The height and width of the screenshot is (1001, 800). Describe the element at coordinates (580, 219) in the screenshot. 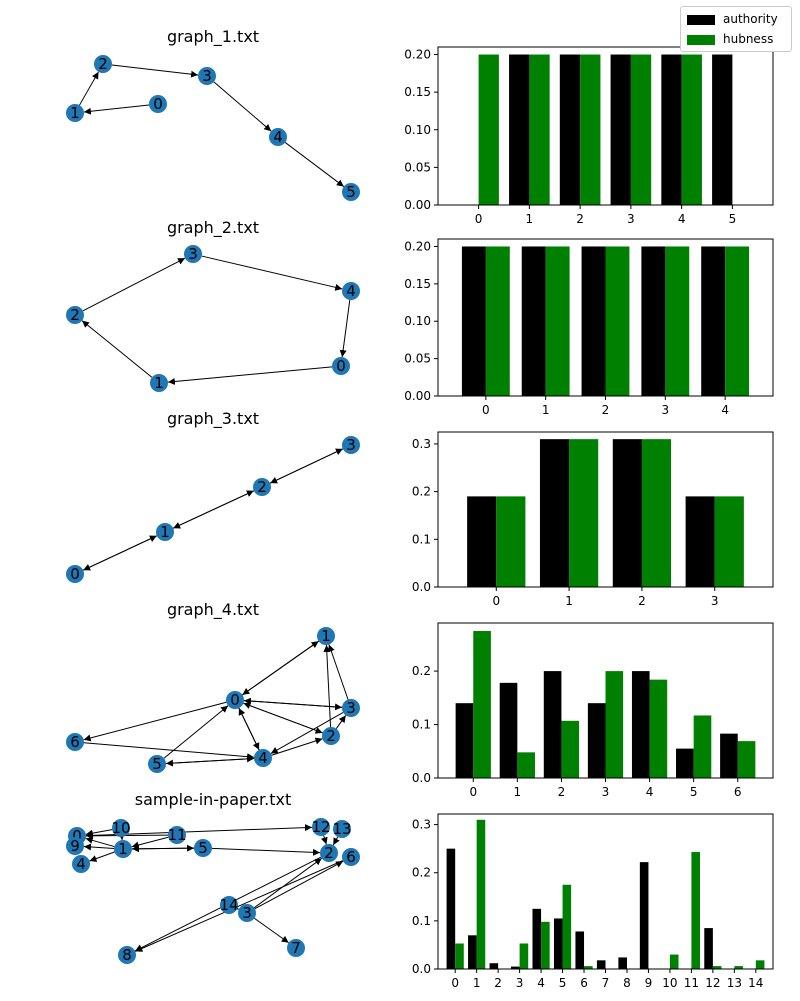

I see `x-tick-label: 2` at that location.